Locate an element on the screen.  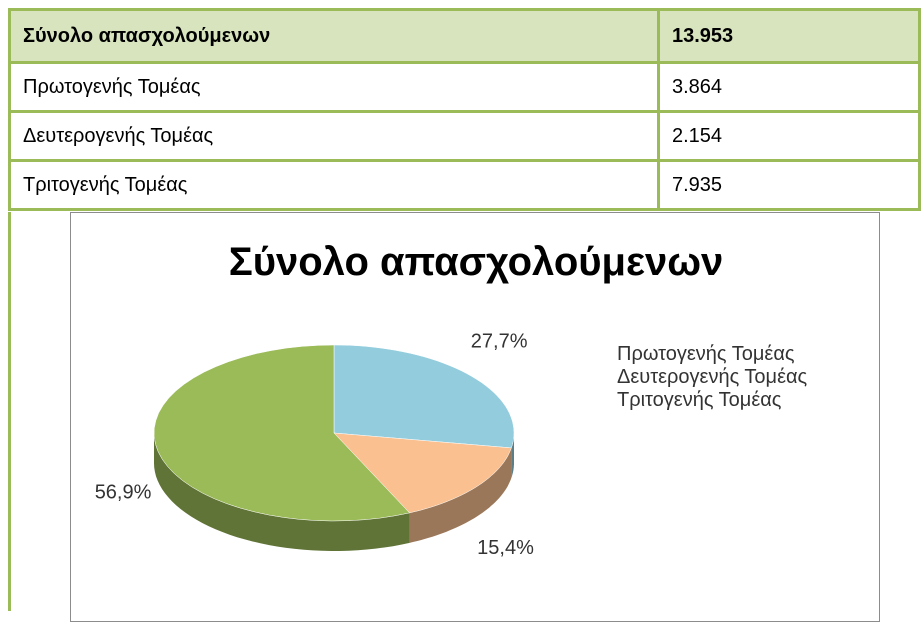
table-row: Πρωτογενής Τομέας 3.864 is located at coordinates (464, 87).